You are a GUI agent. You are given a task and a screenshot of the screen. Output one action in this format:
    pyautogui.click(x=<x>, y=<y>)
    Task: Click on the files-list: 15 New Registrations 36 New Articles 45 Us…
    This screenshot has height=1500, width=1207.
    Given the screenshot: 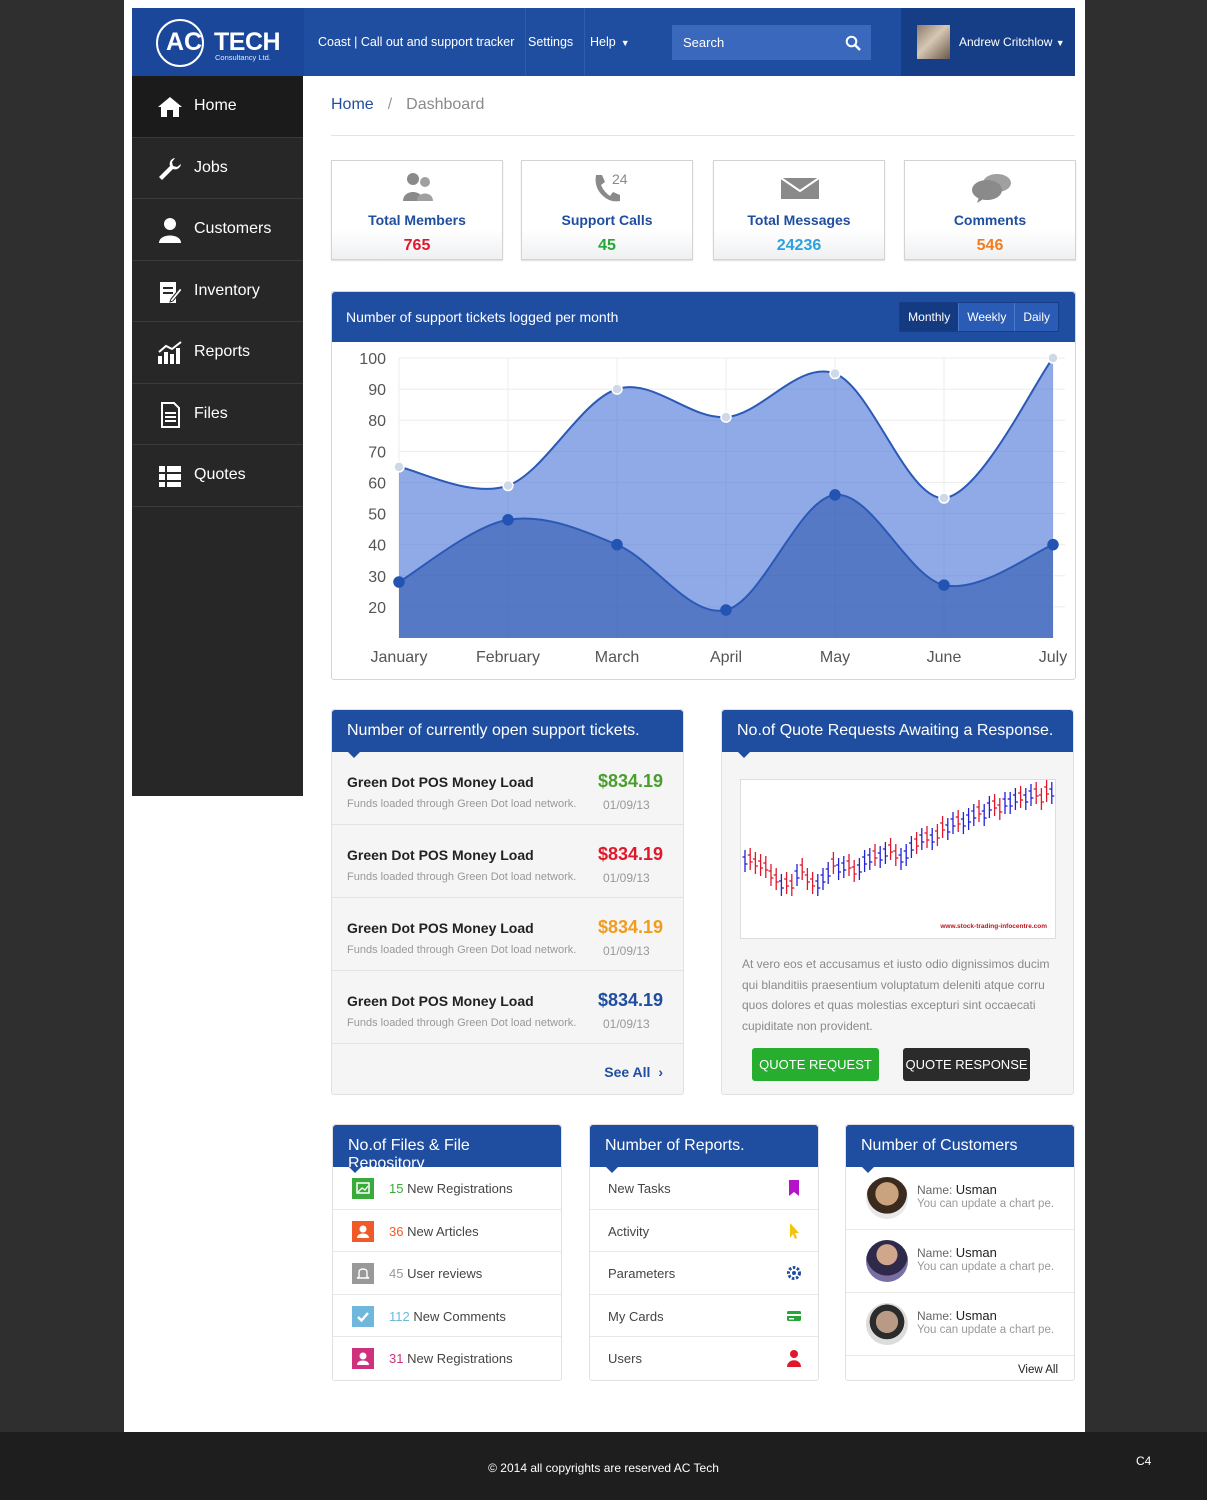 What is the action you would take?
    pyautogui.click(x=447, y=1273)
    